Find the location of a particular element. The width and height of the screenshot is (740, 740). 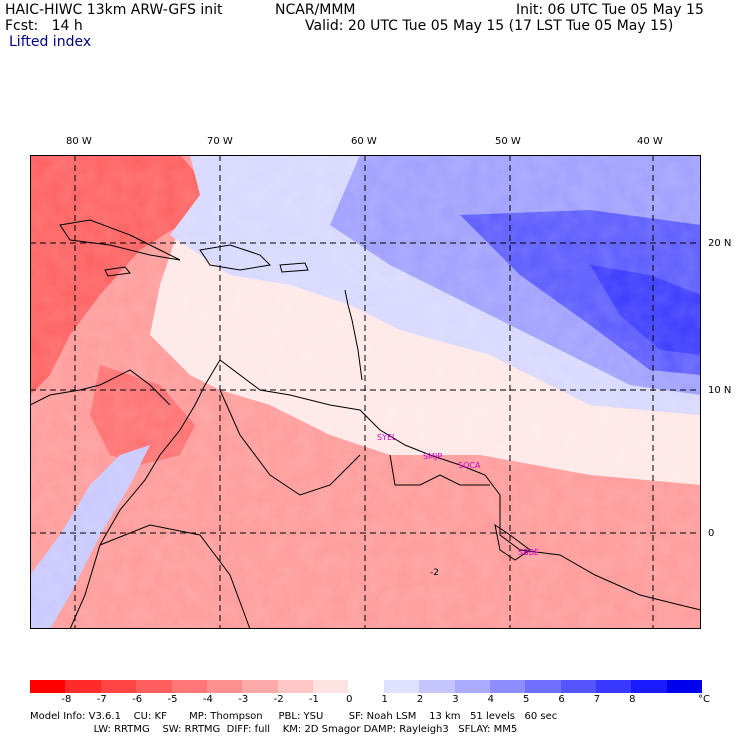

lat-label-10n: 10 N is located at coordinates (720, 390).